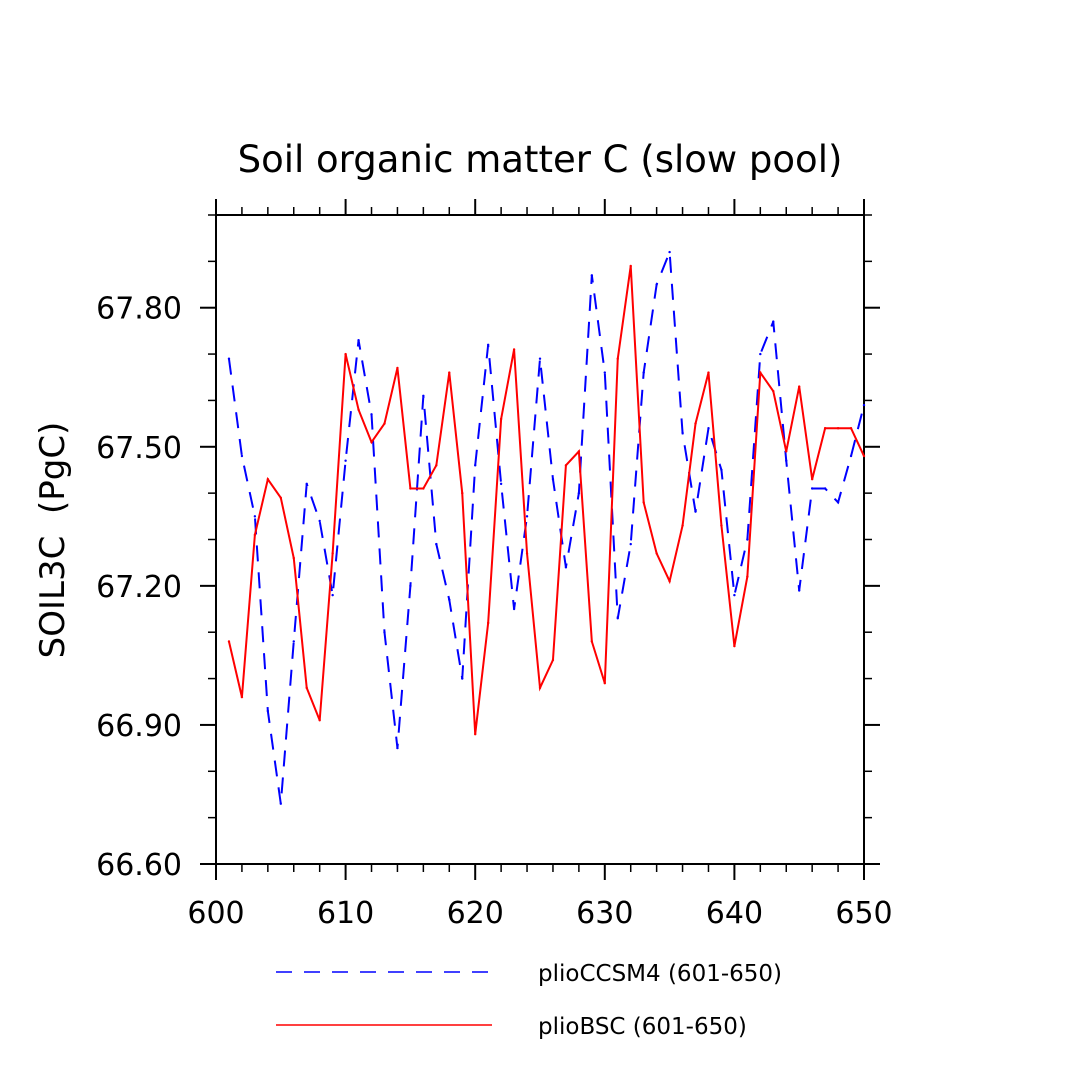 This screenshot has width=1080, height=1085. Describe the element at coordinates (215, 913) in the screenshot. I see `x-tick-label: 600` at that location.